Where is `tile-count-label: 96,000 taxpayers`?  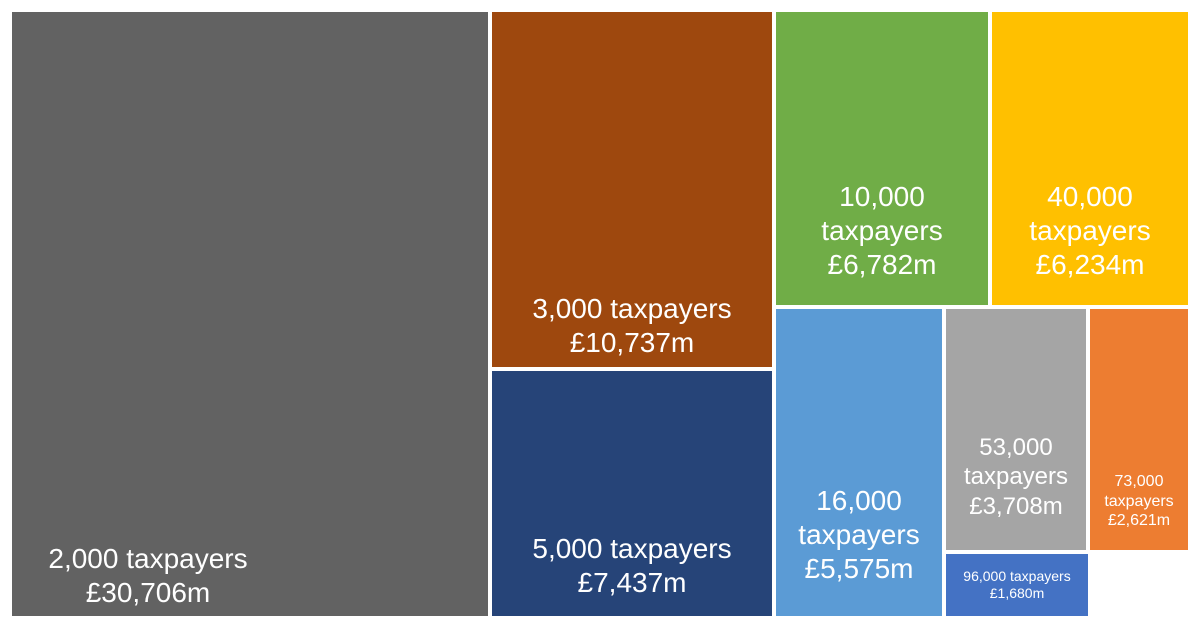
tile-count-label: 96,000 taxpayers is located at coordinates (1017, 576).